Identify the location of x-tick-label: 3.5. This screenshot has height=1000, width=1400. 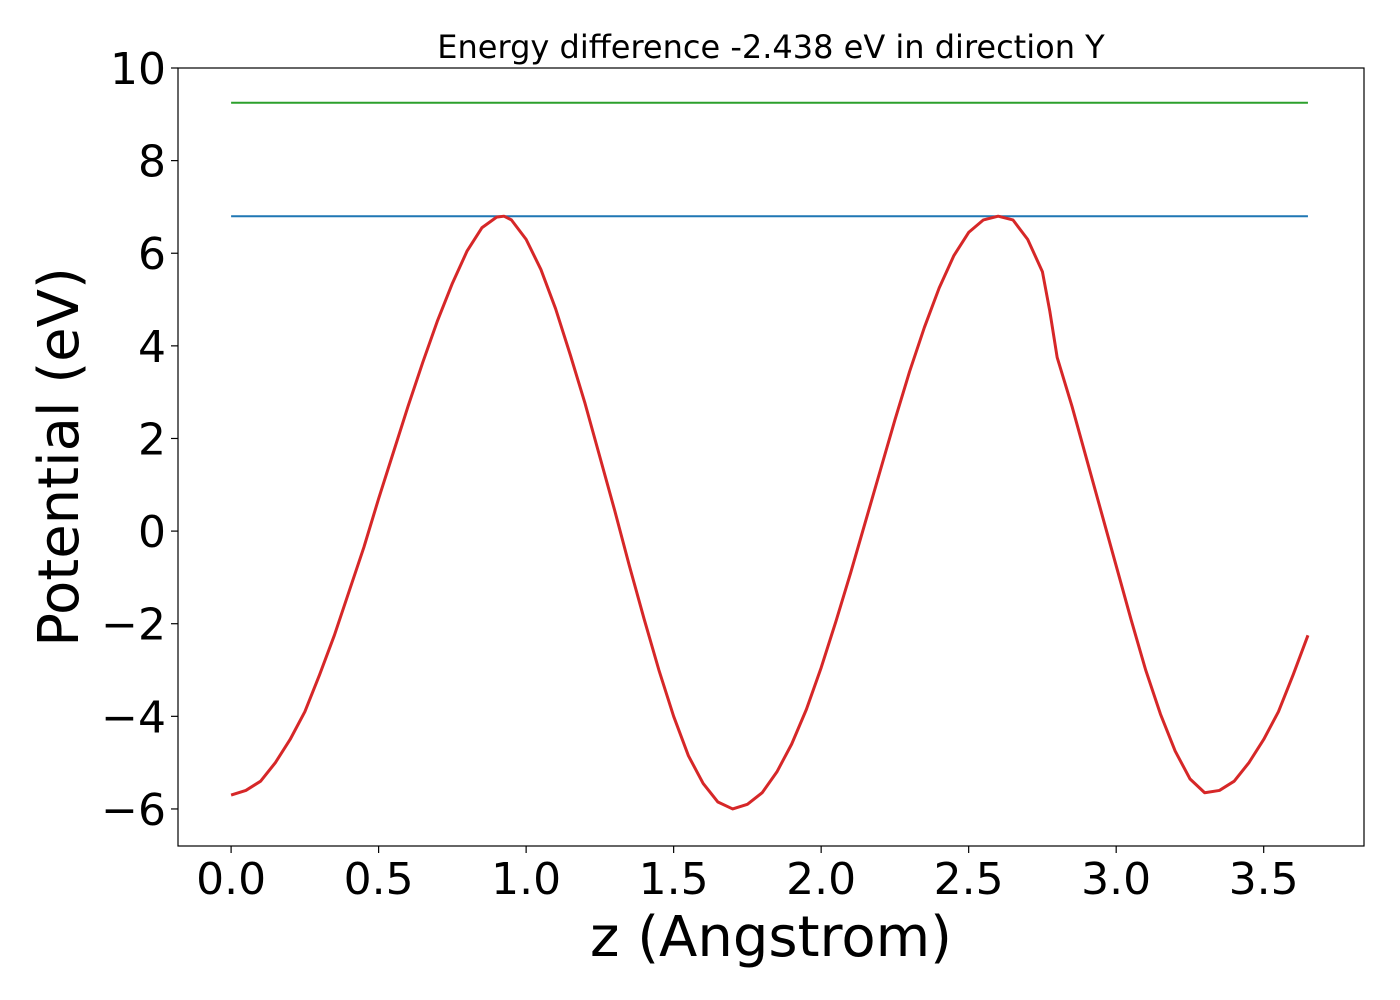
(1264, 879).